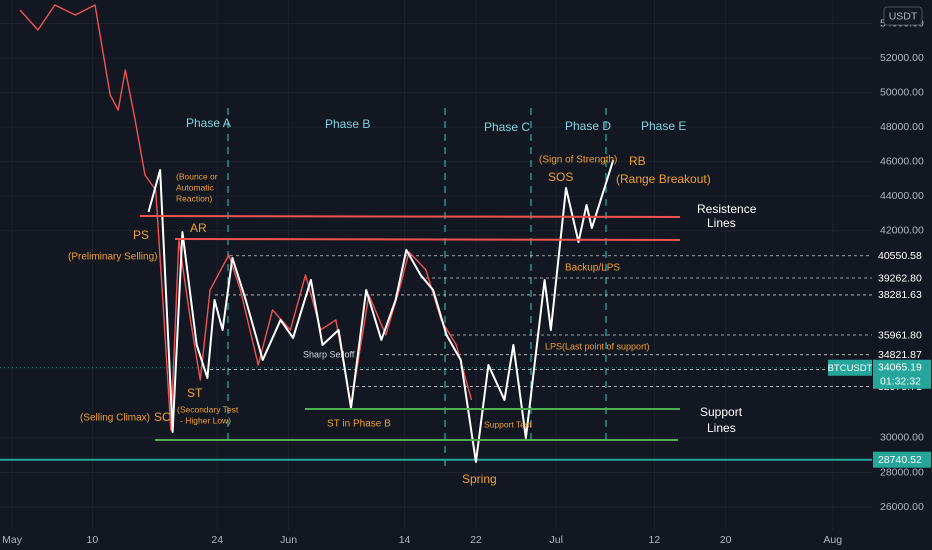 This screenshot has width=932, height=550. What do you see at coordinates (902, 92) in the screenshot?
I see `y-tick-label: 50000.00` at bounding box center [902, 92].